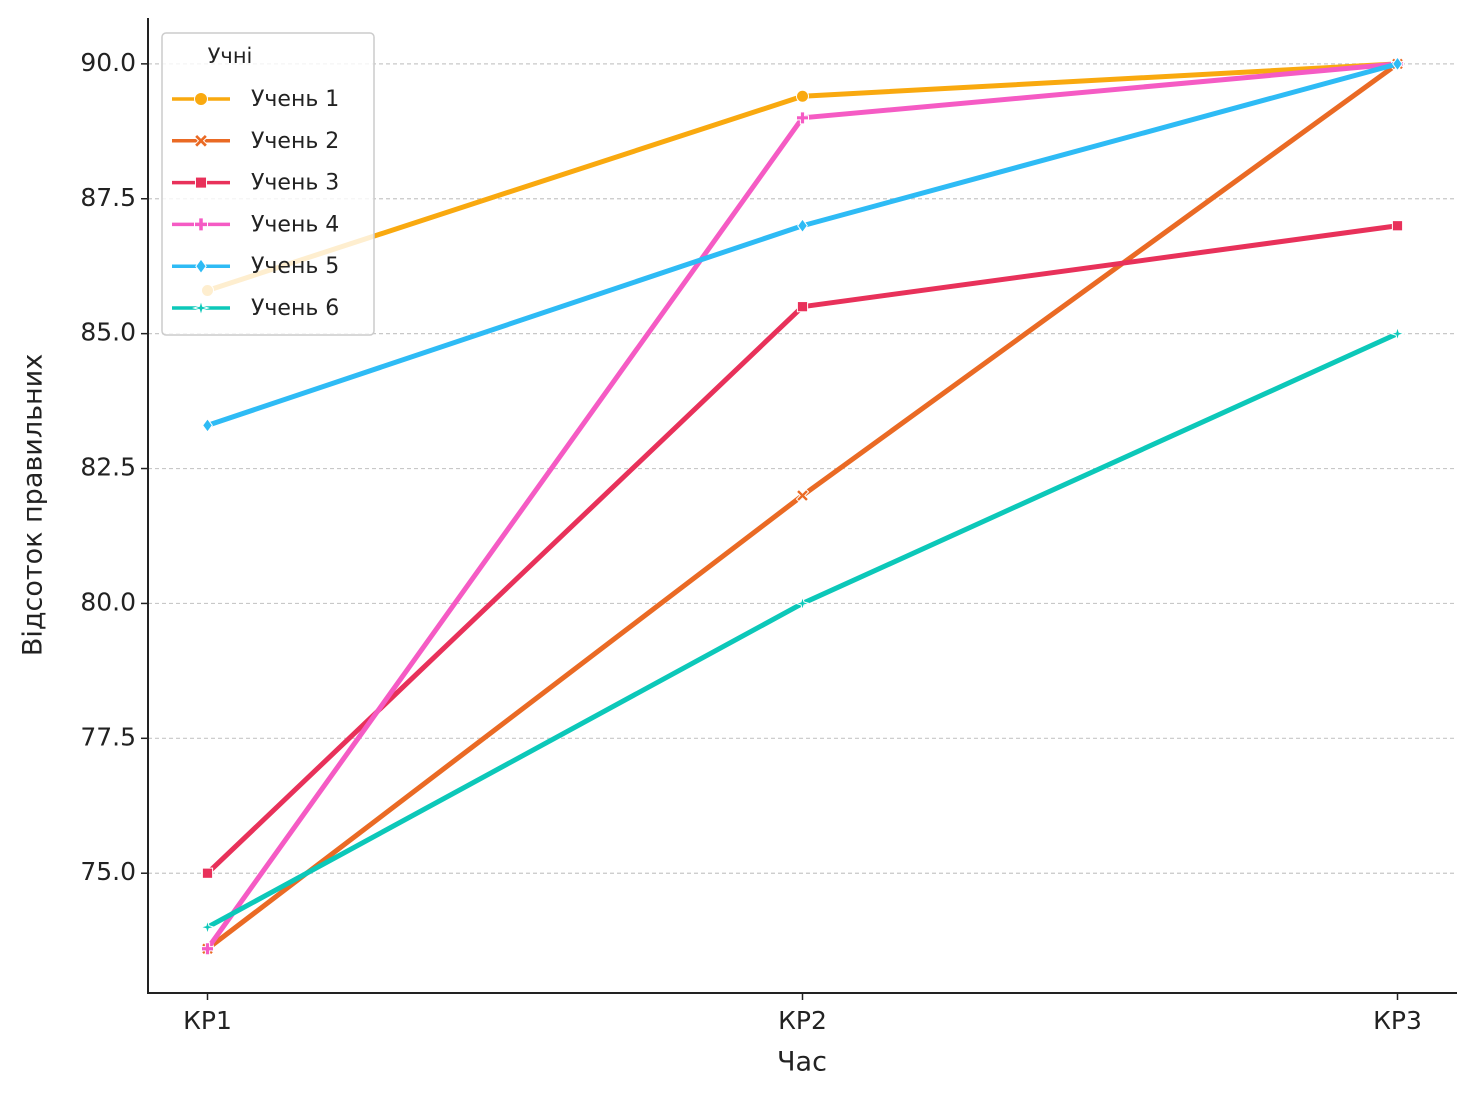 The height and width of the screenshot is (1105, 1476). What do you see at coordinates (33, 505) in the screenshot?
I see `y-axis-label: Відсоток правильних` at bounding box center [33, 505].